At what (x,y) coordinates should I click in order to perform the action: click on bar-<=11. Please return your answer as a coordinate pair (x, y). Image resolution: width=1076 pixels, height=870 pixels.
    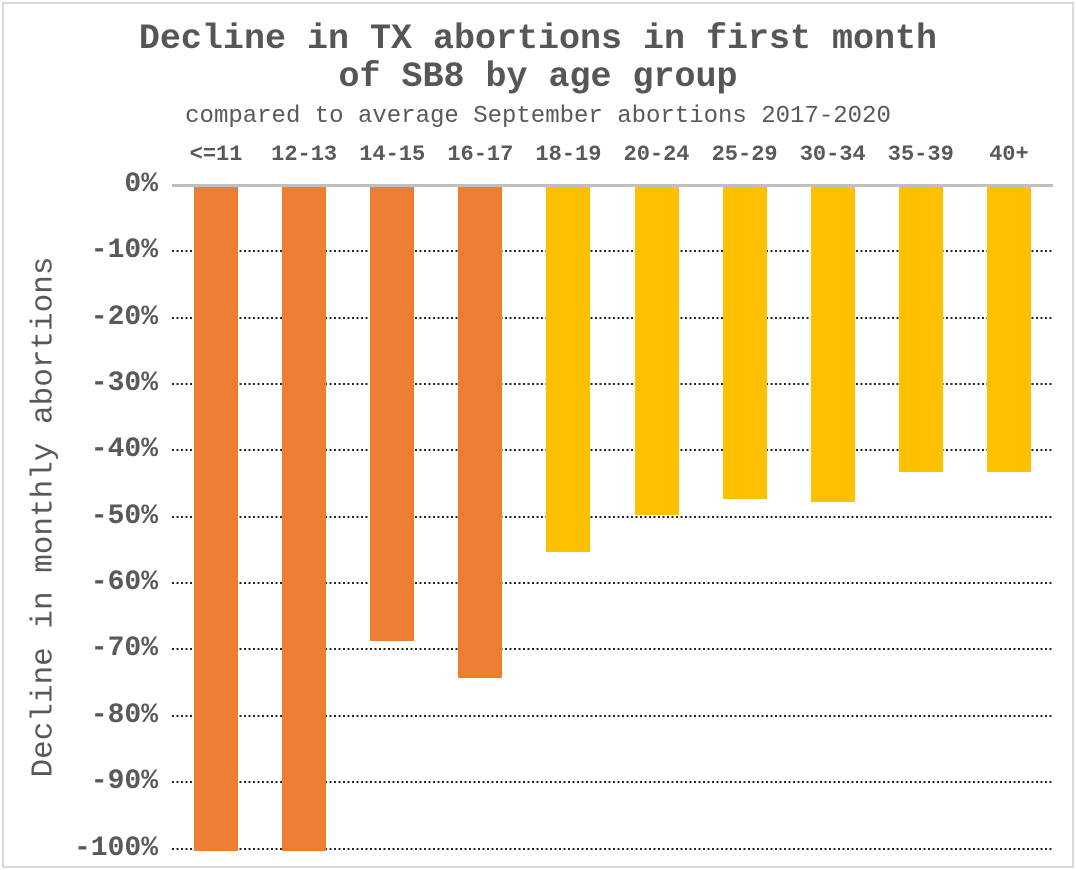
    Looking at the image, I should click on (216, 519).